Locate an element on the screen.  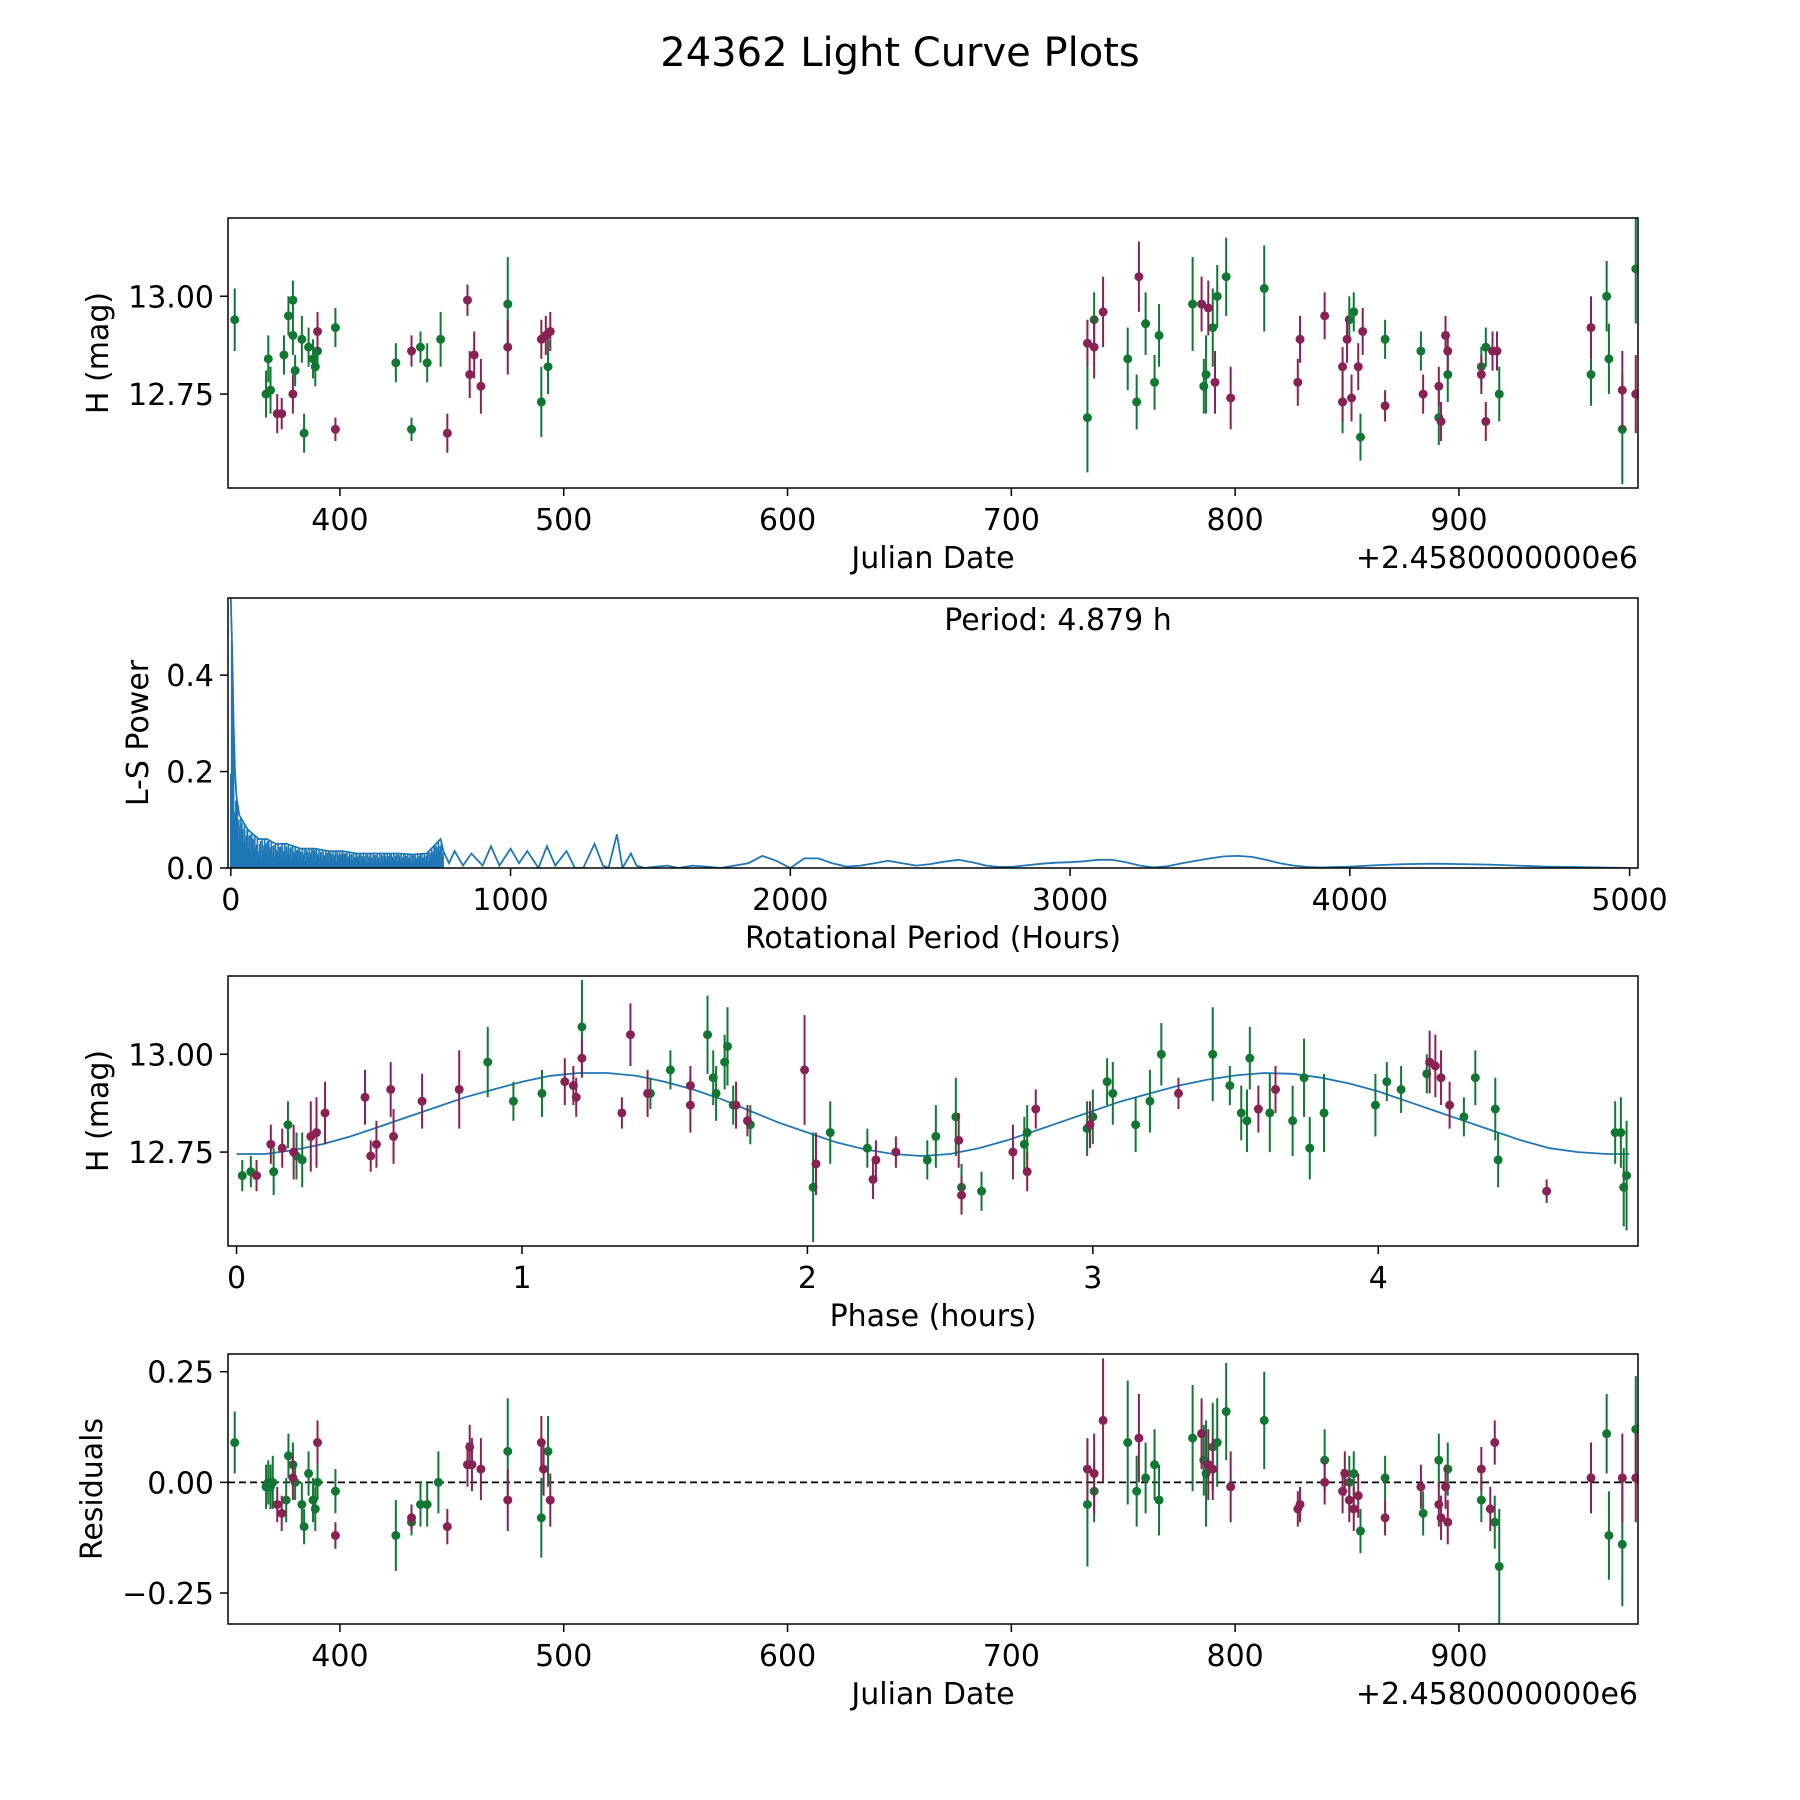
x-tick-label: 500 is located at coordinates (563, 520).